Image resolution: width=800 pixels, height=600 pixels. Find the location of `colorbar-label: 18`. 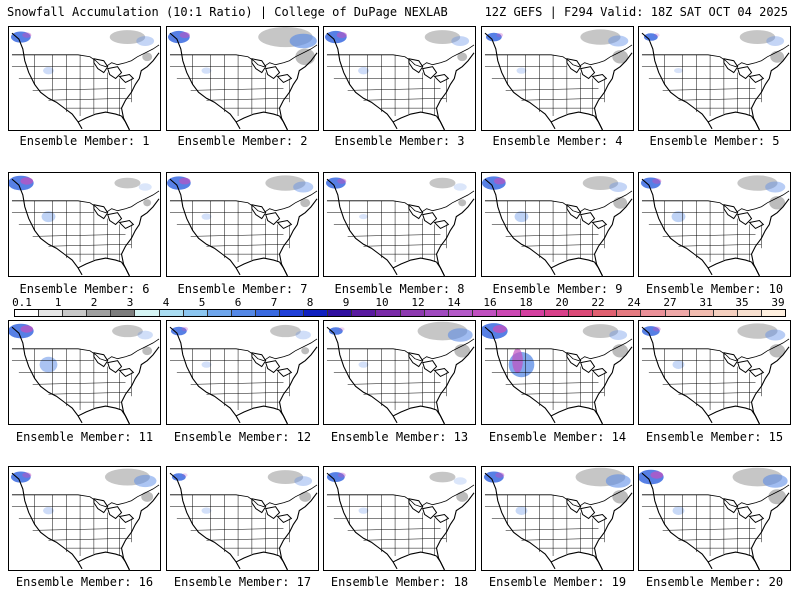

colorbar-label: 18 is located at coordinates (526, 302).